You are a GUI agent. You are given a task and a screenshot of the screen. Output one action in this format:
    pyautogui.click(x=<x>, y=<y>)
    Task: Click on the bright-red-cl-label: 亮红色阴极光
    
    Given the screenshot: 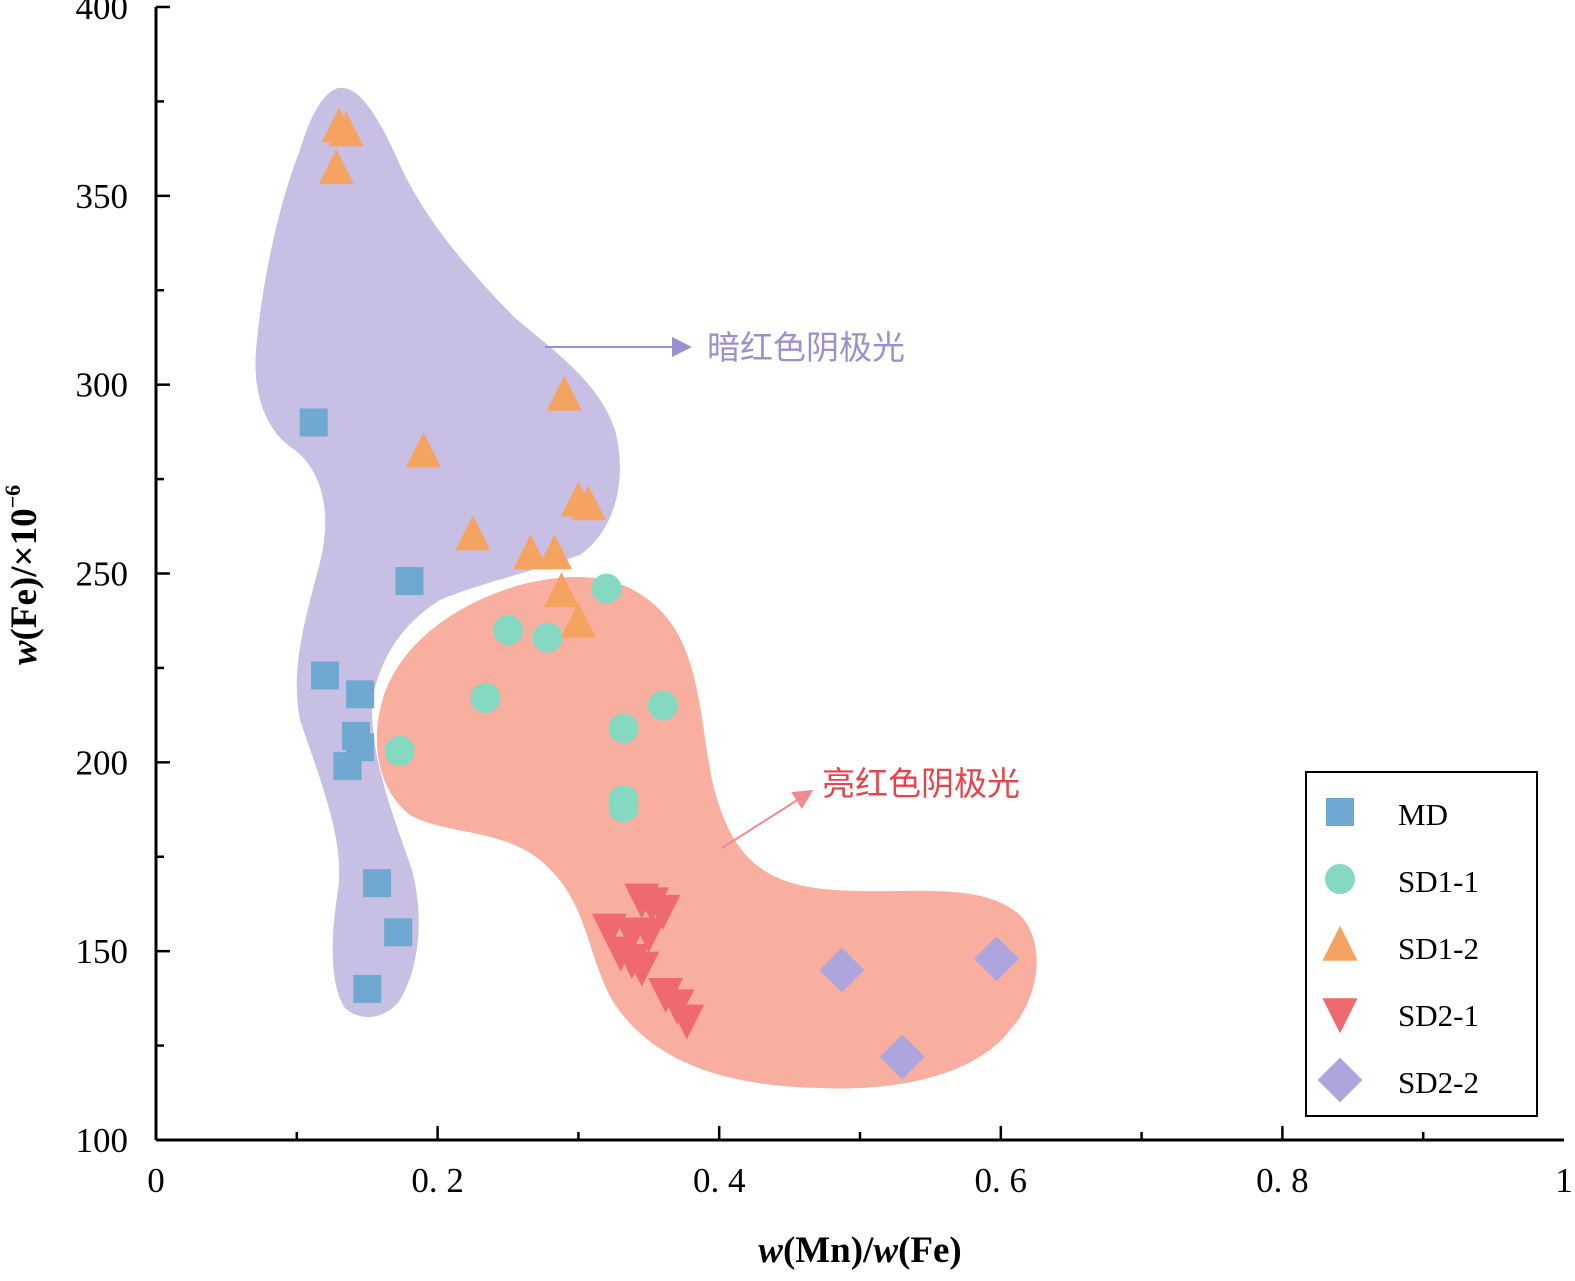 What is the action you would take?
    pyautogui.click(x=921, y=783)
    